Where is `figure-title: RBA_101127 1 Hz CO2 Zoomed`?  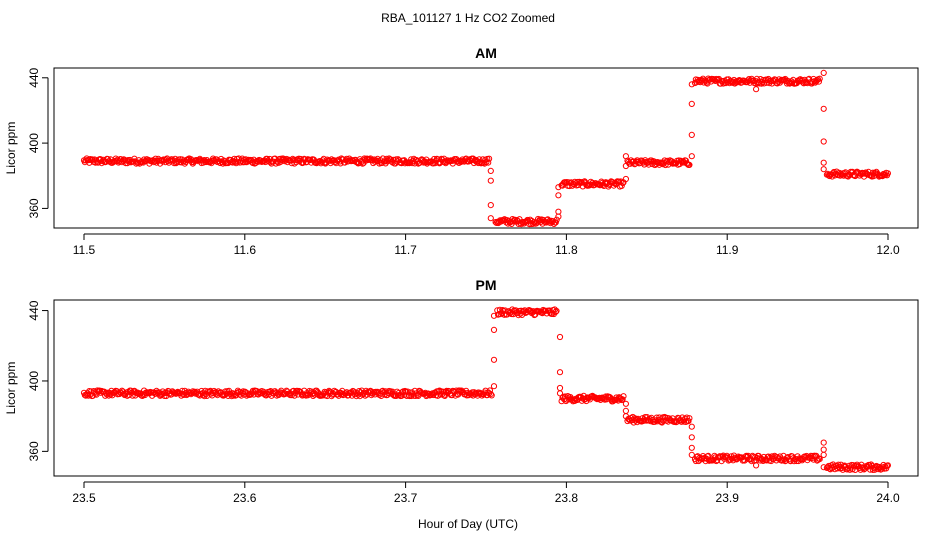
figure-title: RBA_101127 1 Hz CO2 Zoomed is located at coordinates (468, 18).